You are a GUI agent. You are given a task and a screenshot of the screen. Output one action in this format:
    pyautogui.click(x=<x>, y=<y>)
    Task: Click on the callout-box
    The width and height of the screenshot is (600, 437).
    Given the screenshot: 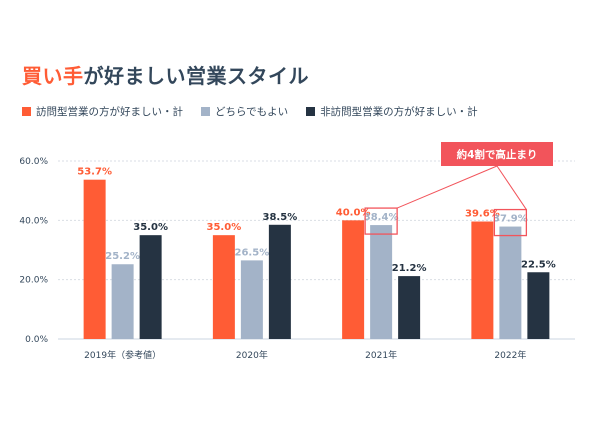 What is the action you would take?
    pyautogui.click(x=497, y=154)
    